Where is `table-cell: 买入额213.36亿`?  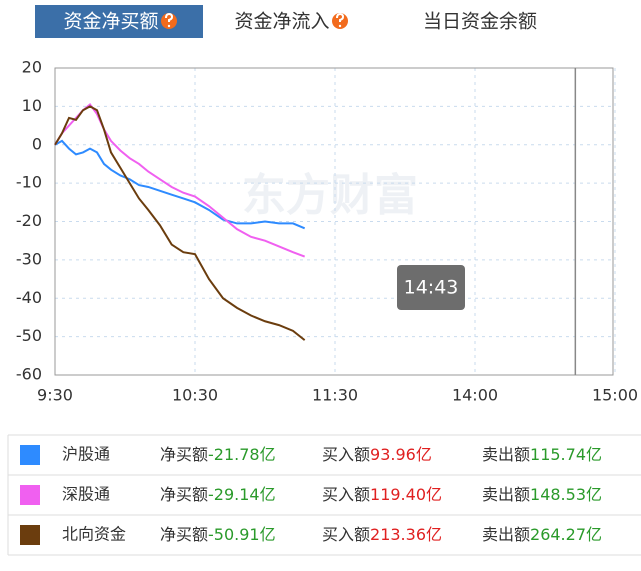 table-cell: 买入额213.36亿 is located at coordinates (382, 534).